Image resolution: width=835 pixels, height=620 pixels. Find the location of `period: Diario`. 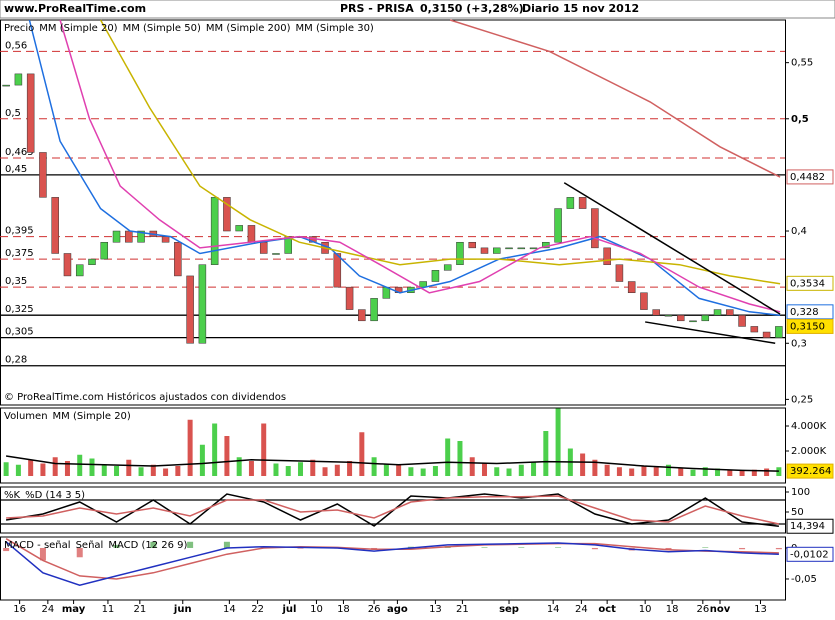

period: Diario is located at coordinates (541, 8).